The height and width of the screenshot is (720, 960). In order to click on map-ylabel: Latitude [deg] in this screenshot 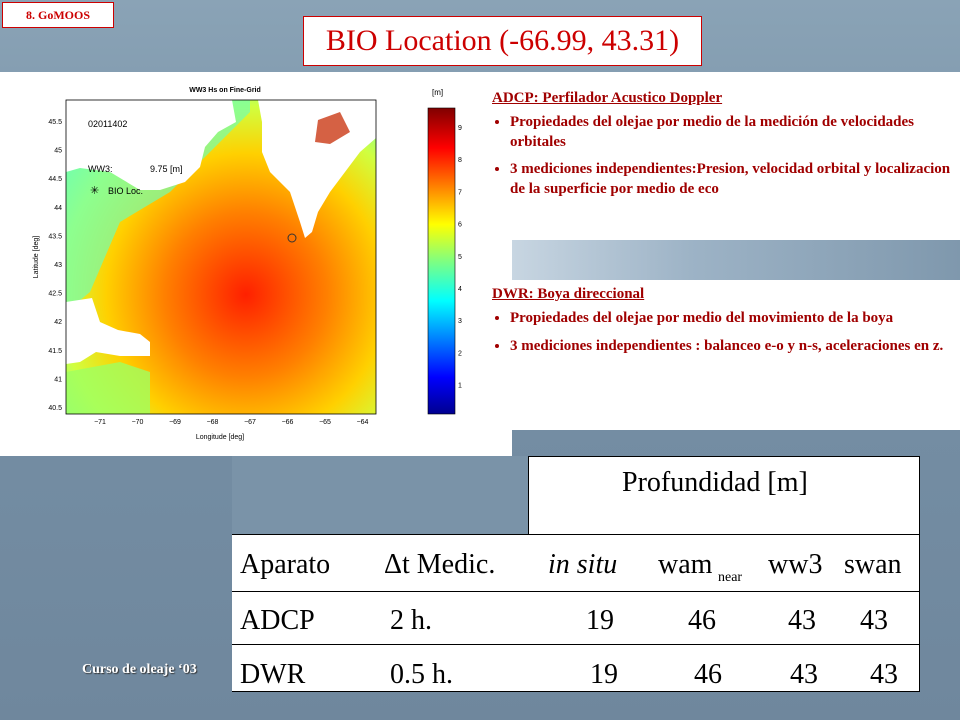, I will do `click(36, 257)`.